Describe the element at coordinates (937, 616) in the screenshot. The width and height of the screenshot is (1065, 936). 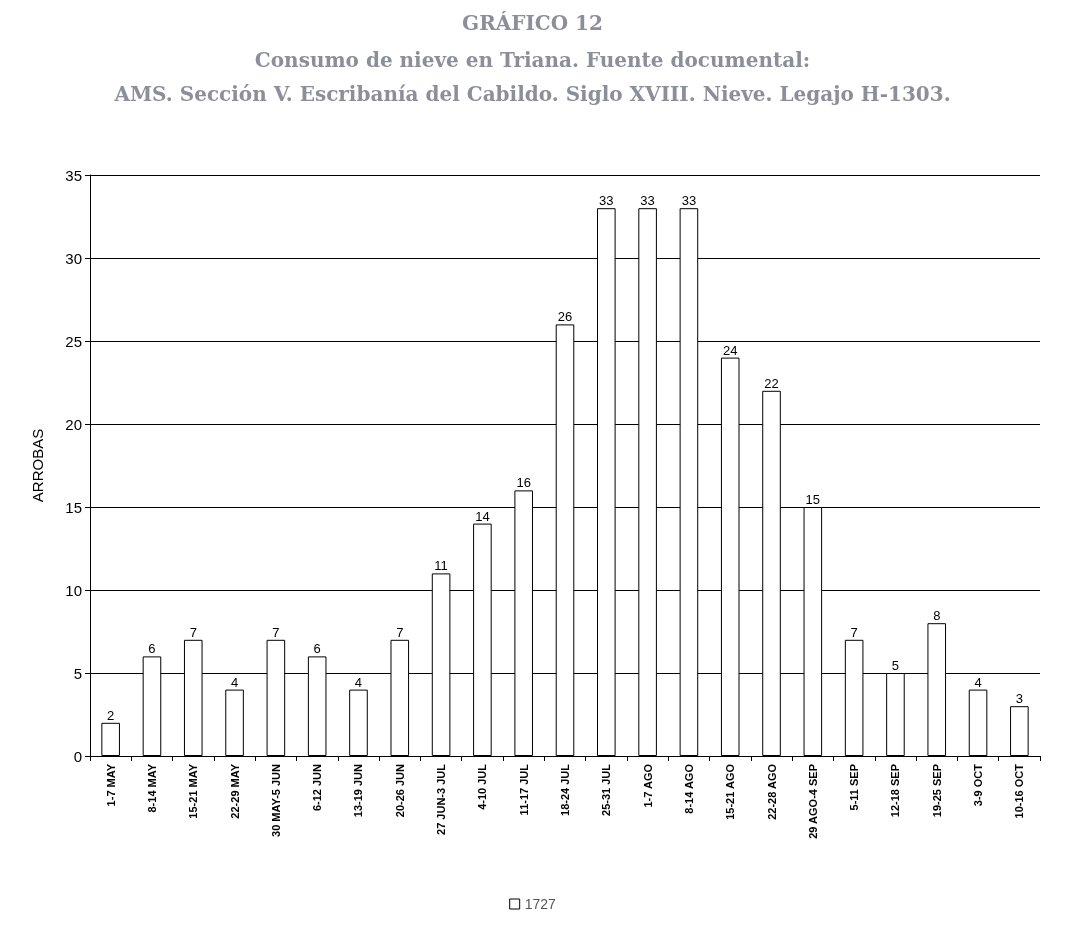
I see `data-label: 8` at that location.